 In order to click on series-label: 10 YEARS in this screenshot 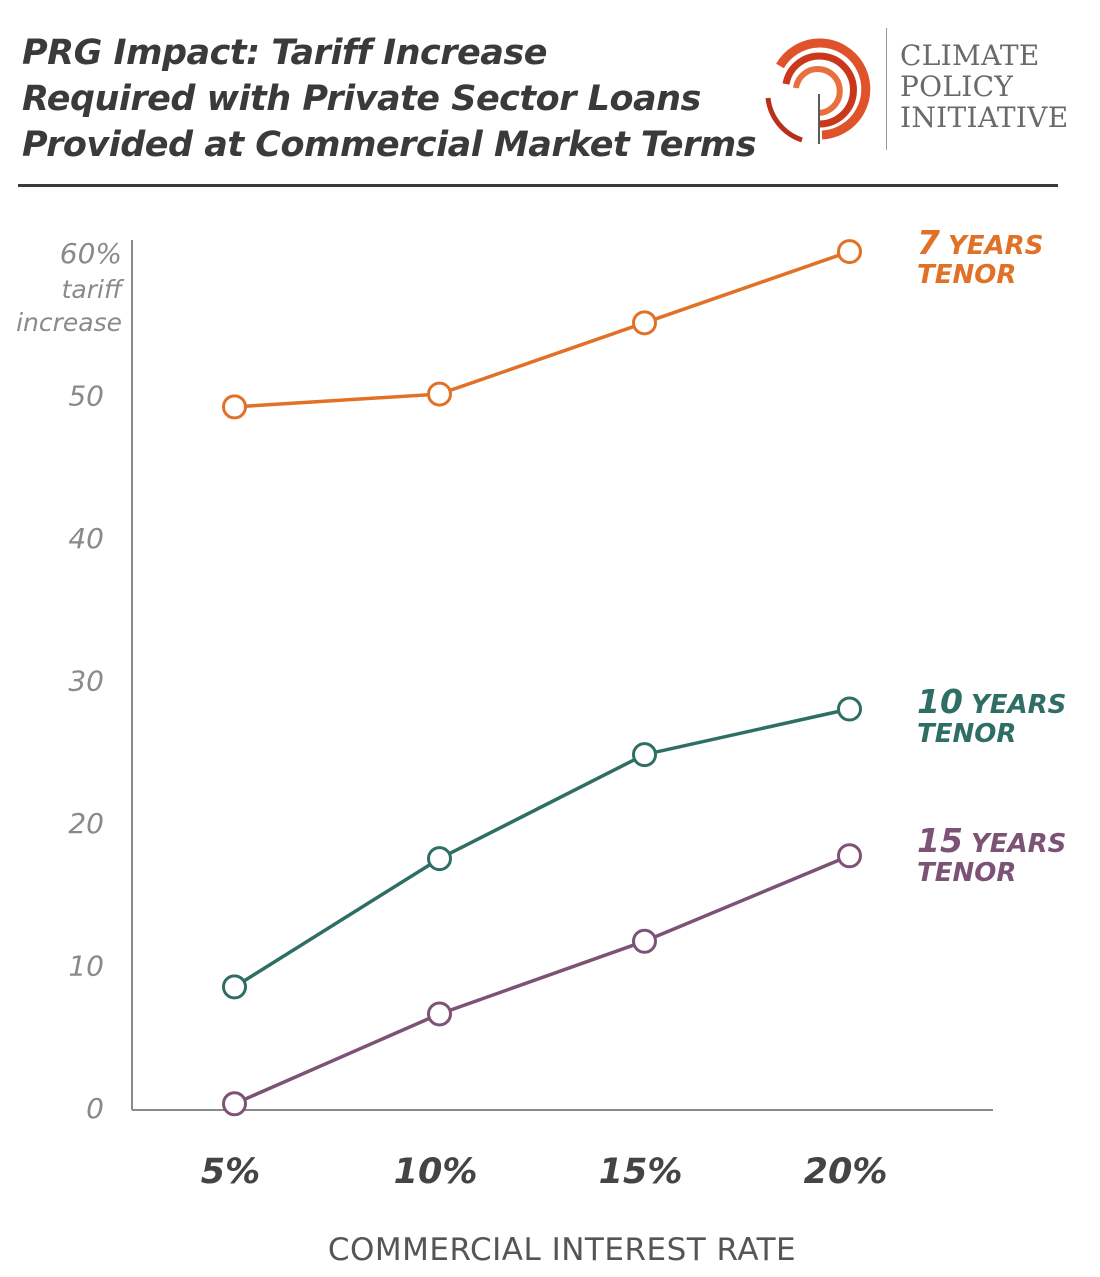, I will do `click(991, 701)`.